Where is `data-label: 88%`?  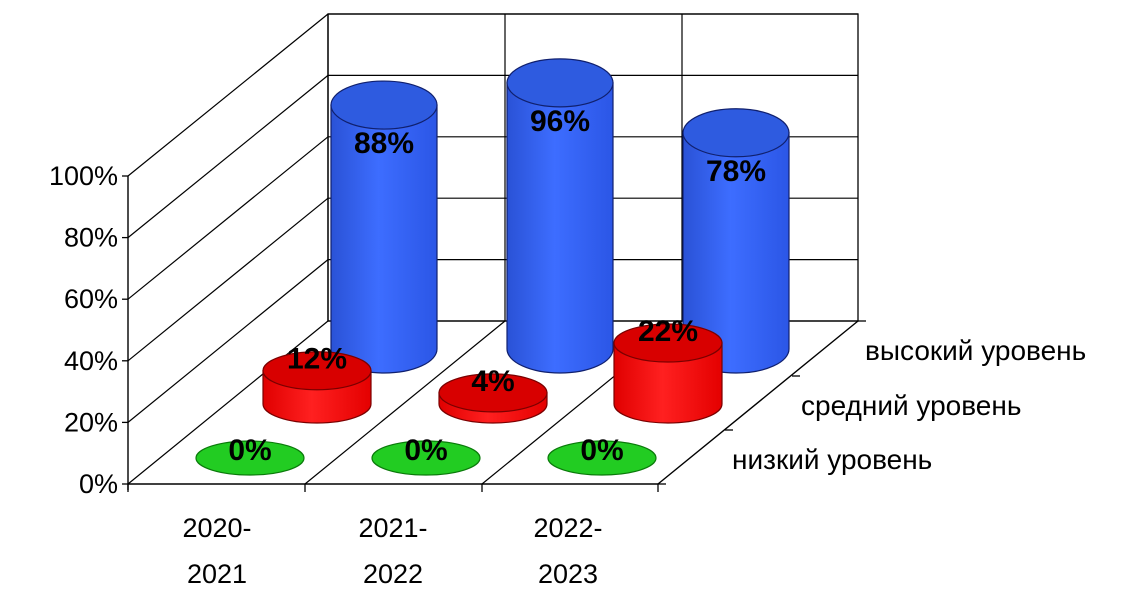
data-label: 88% is located at coordinates (384, 143).